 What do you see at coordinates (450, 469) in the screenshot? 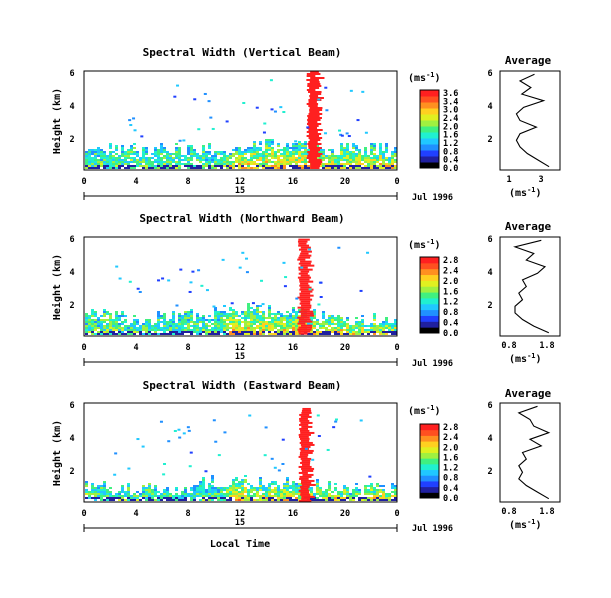
I see `colorbar-tick-label: 1.2` at bounding box center [450, 469].